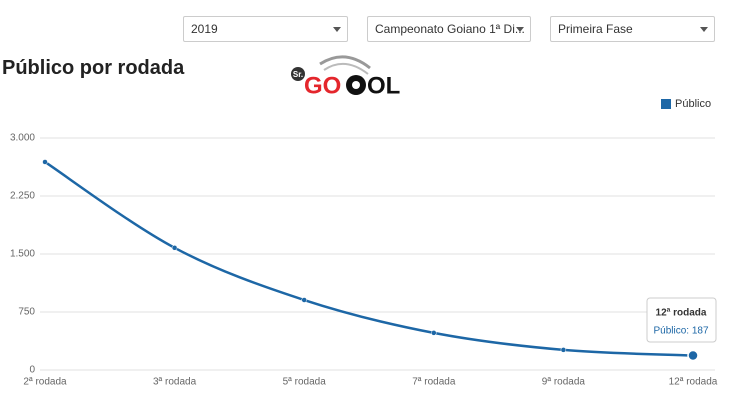  I want to click on tooltip-label: Público: 187, so click(680, 331).